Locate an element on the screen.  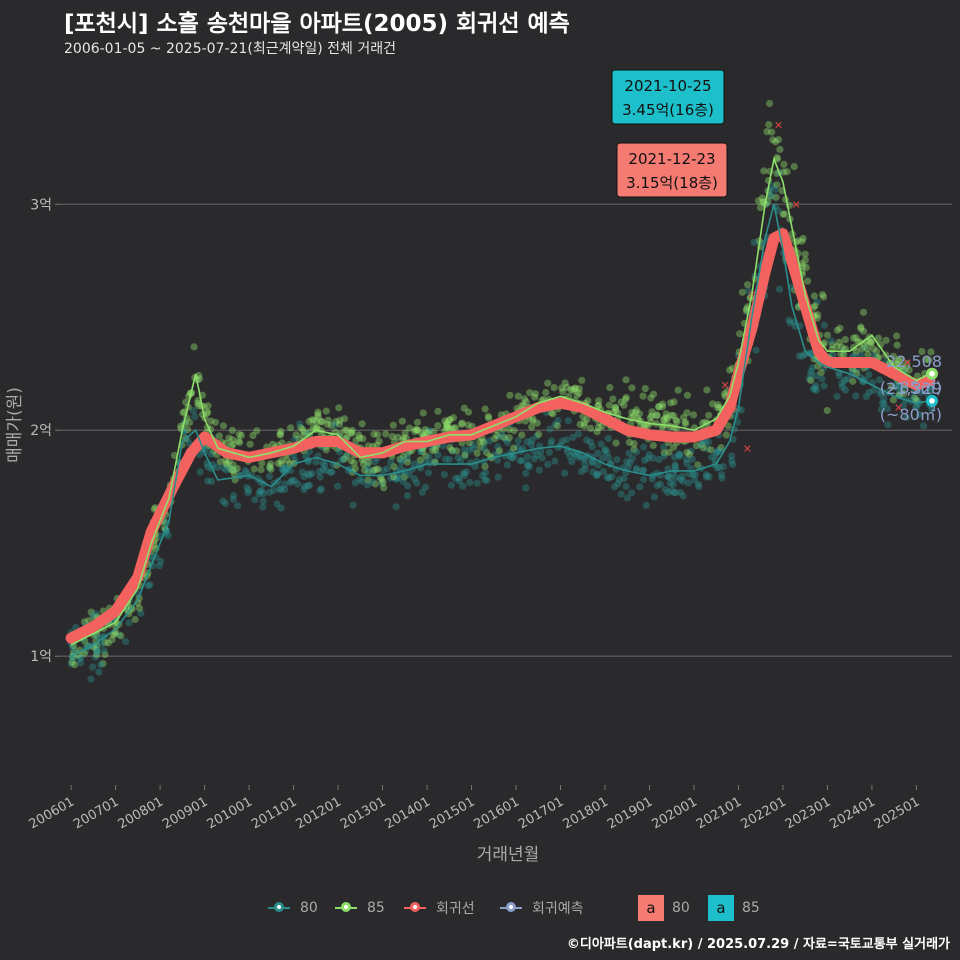
endpoint-size-85: (~85㎡) is located at coordinates (911, 387).